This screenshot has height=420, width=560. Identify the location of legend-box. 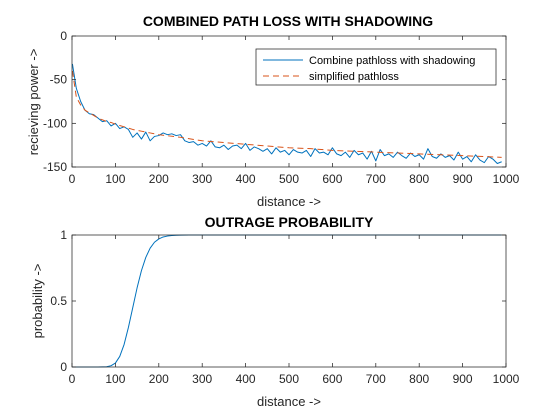
(376, 67).